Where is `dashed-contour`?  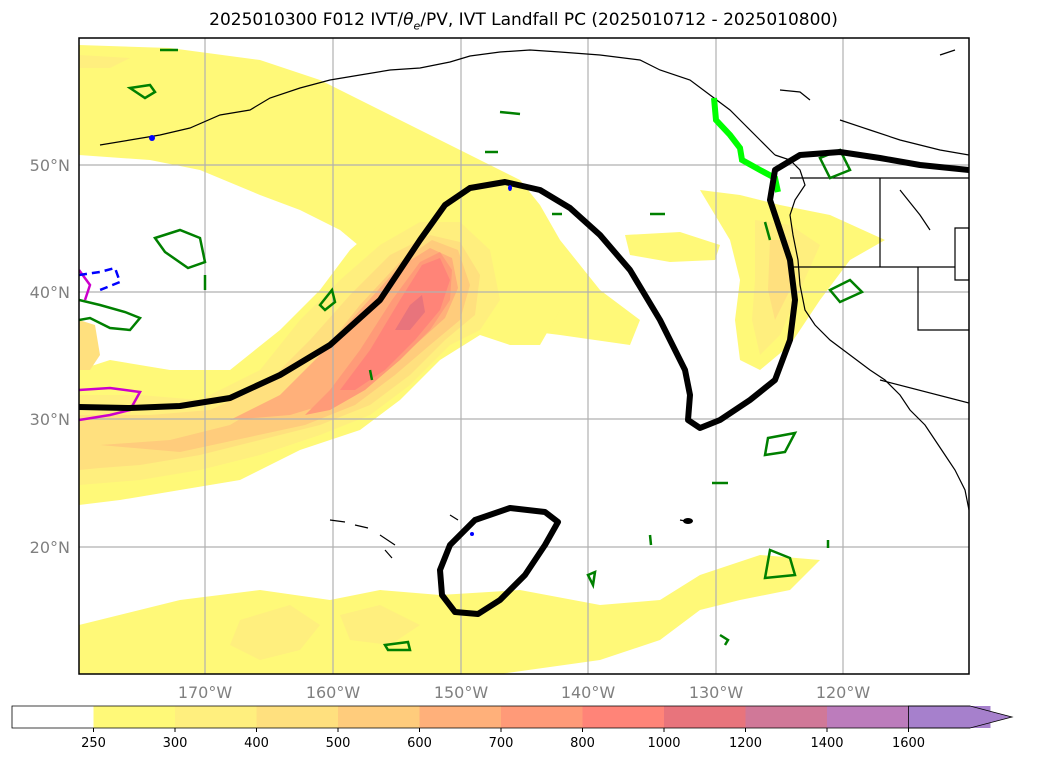 dashed-contour is located at coordinates (100, 279).